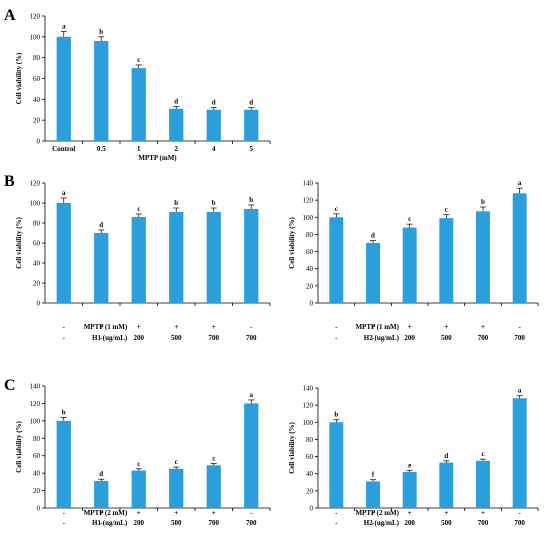 This screenshot has height=535, width=550. Describe the element at coordinates (9, 181) in the screenshot. I see `panel-letter-b: B` at that location.